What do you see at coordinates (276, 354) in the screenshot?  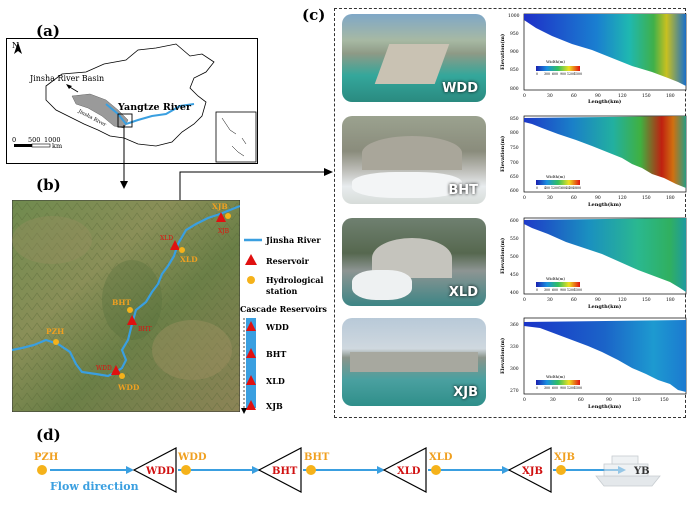 I see `cascade-label-2: BHT` at bounding box center [276, 354].